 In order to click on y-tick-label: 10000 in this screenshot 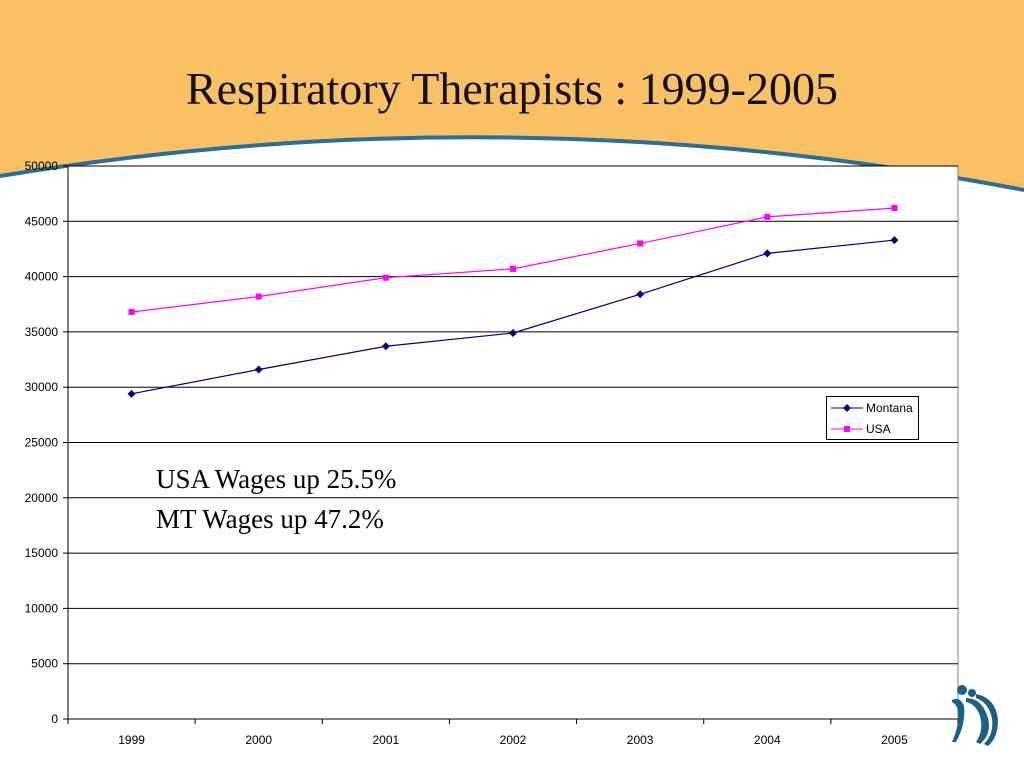, I will do `click(42, 608)`.